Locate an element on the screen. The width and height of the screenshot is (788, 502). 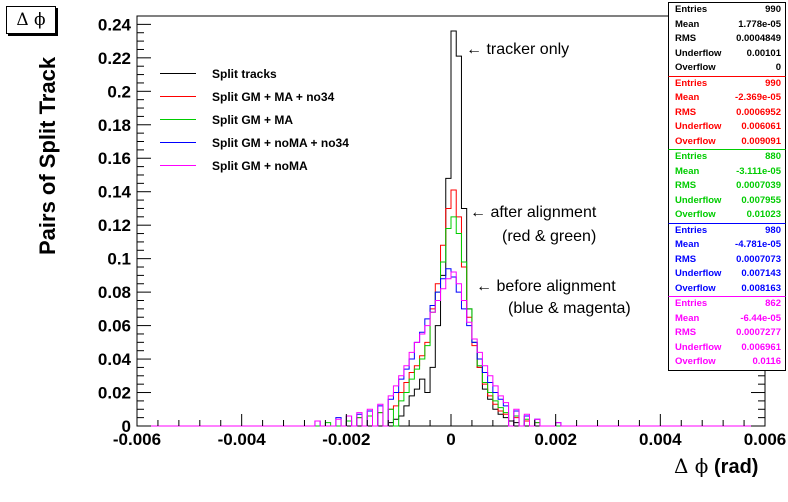
stats-value: 0.00101 is located at coordinates (763, 53).